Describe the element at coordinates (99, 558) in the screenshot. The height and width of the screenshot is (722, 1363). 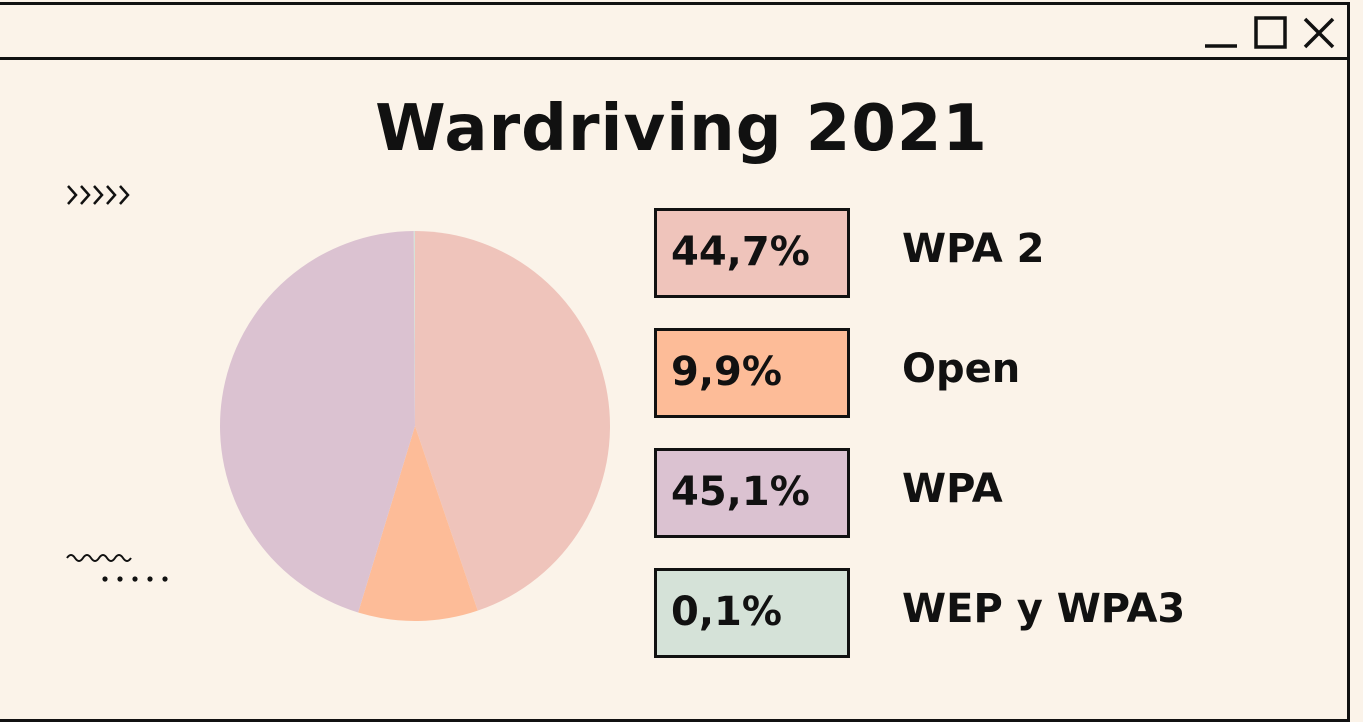
I see `squiggle-decoration-icon` at that location.